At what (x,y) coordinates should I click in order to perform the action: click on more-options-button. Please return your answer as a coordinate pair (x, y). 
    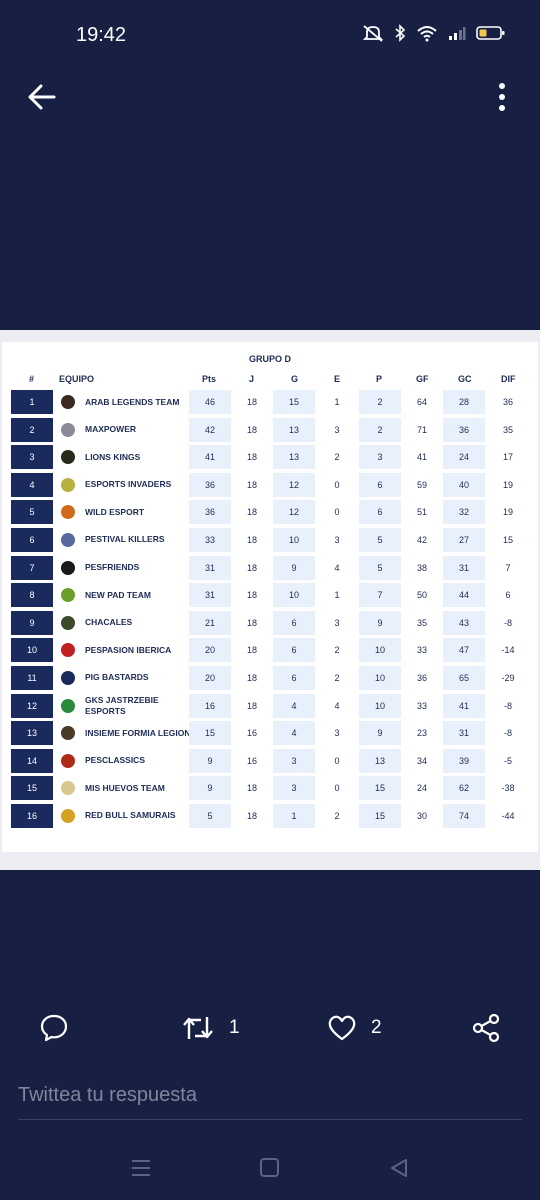
    Looking at the image, I should click on (502, 98).